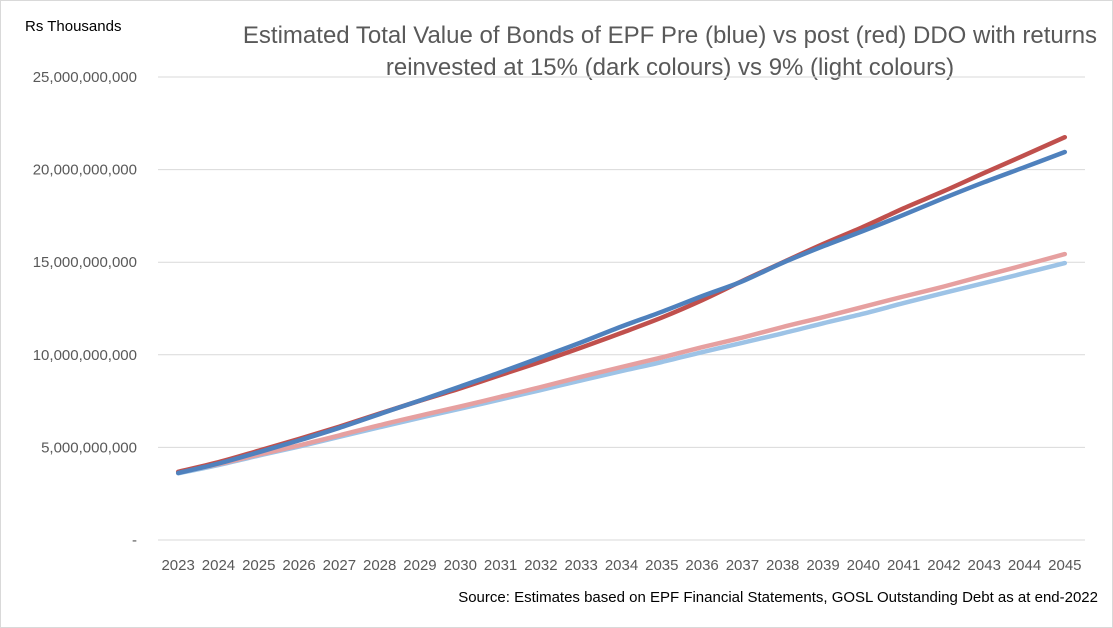  What do you see at coordinates (177, 565) in the screenshot?
I see `x-tick-label: 2023` at bounding box center [177, 565].